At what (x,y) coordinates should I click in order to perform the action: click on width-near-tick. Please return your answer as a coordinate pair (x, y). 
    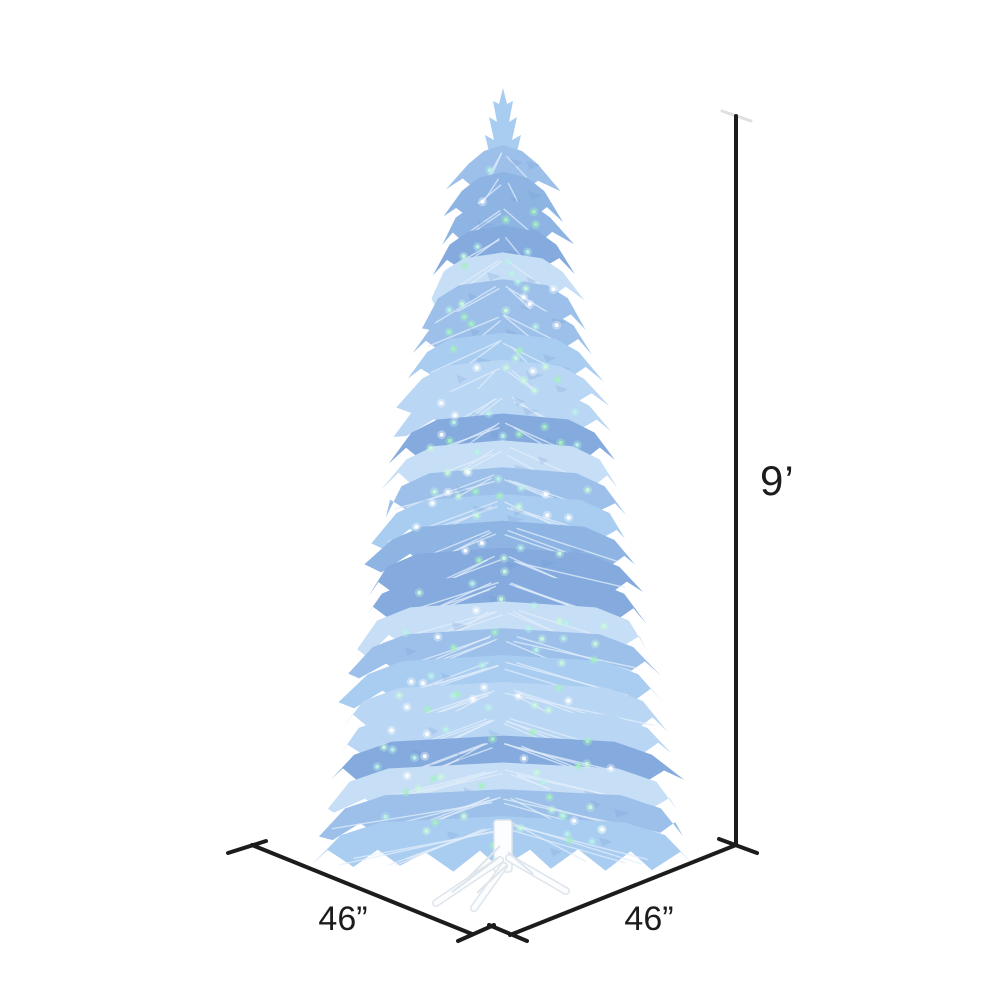
    Looking at the image, I should click on (476, 933).